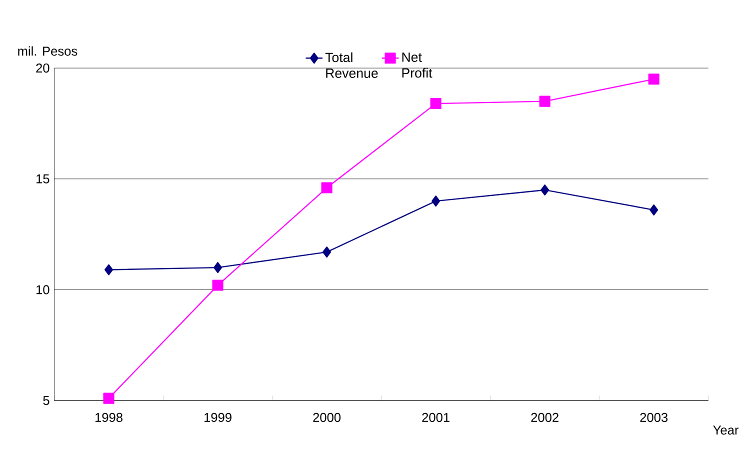 This screenshot has height=453, width=743. Describe the element at coordinates (218, 417) in the screenshot. I see `x-tick-label: 1999` at that location.